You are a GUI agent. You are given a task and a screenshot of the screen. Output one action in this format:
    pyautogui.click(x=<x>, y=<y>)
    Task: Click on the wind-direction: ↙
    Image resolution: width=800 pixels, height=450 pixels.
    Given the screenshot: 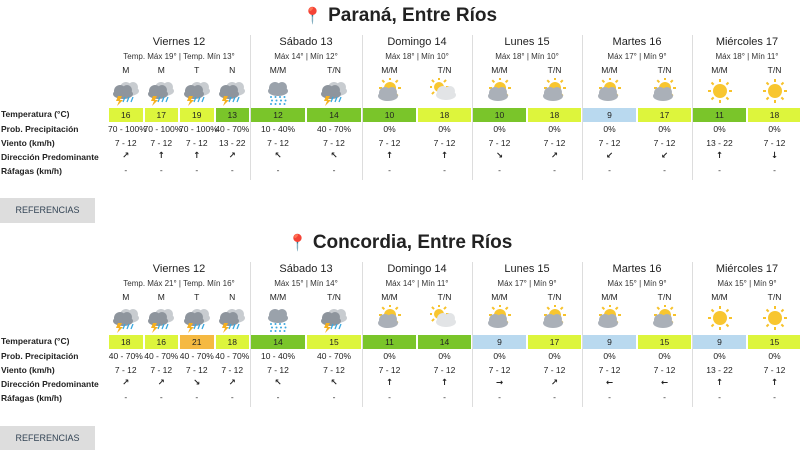 What is the action you would take?
    pyautogui.click(x=609, y=156)
    